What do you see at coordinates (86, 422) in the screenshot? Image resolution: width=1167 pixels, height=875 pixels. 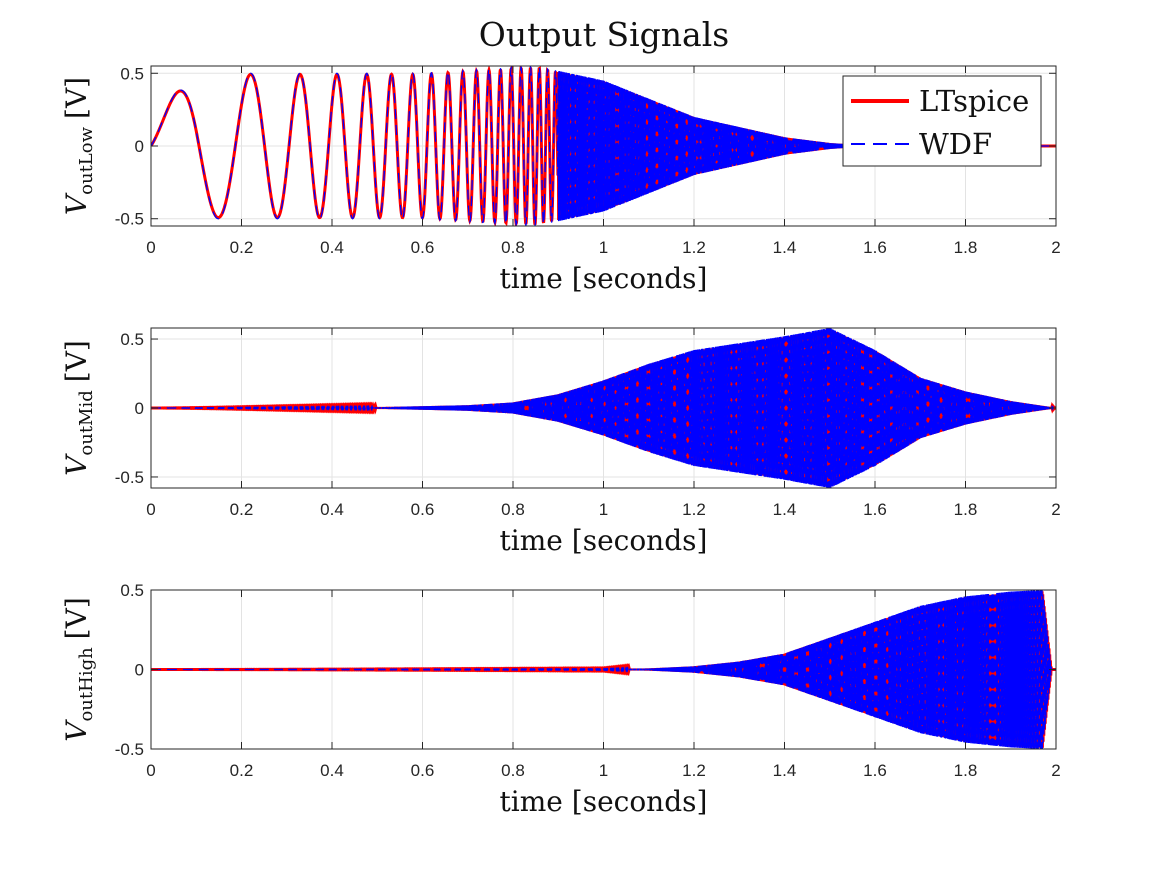 I see `y-label-sub: outMid` at bounding box center [86, 422].